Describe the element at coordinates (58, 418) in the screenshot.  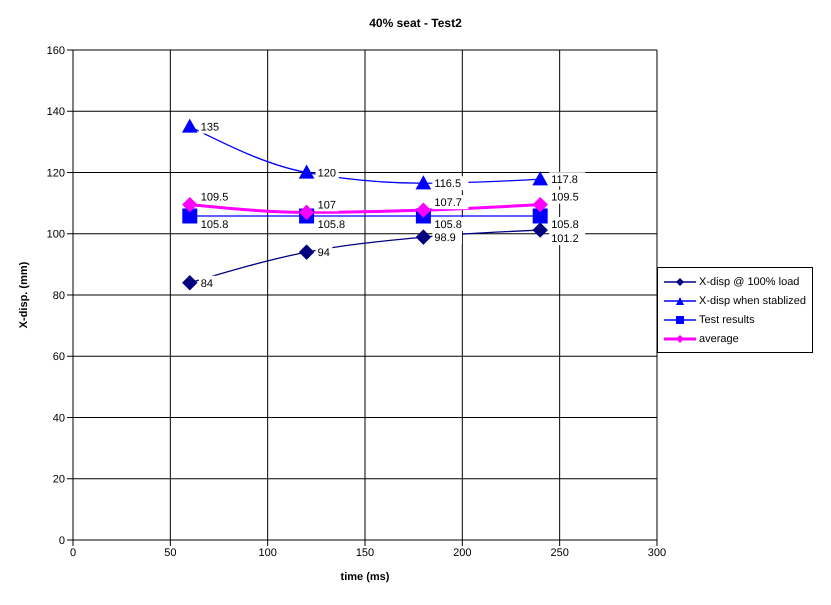
I see `y-tick-label: 40` at that location.